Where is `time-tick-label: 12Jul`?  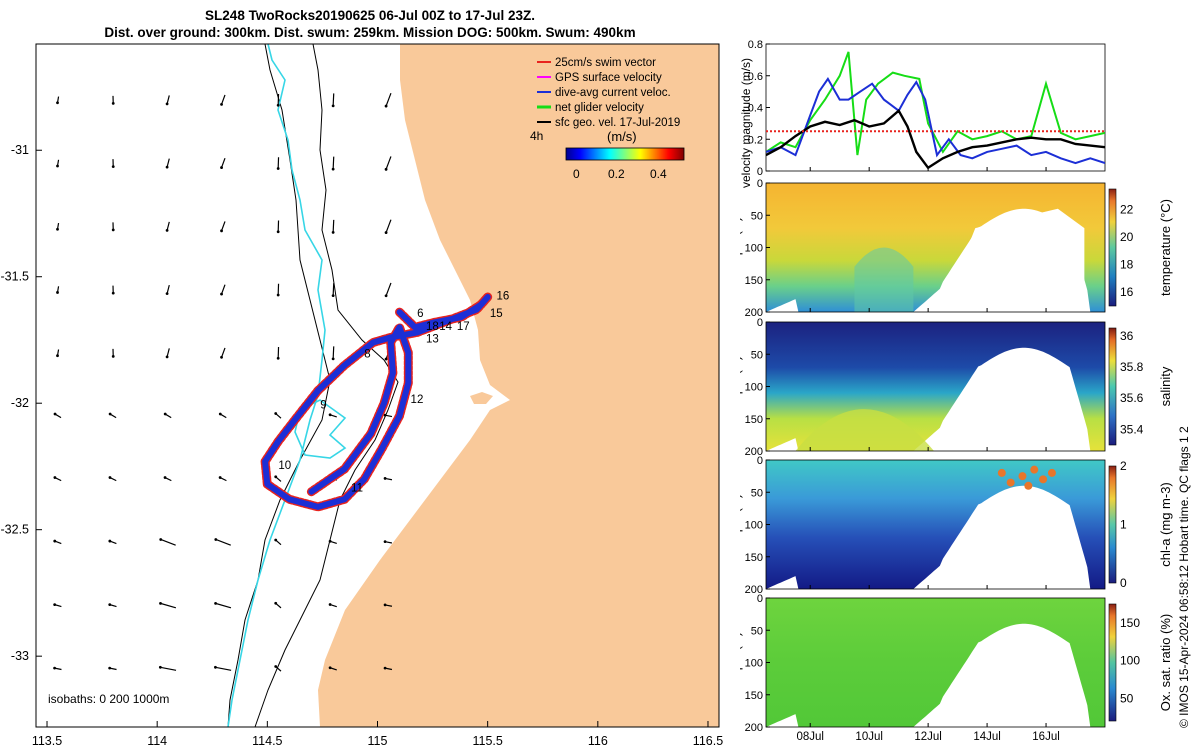 time-tick-label: 12Jul is located at coordinates (928, 737).